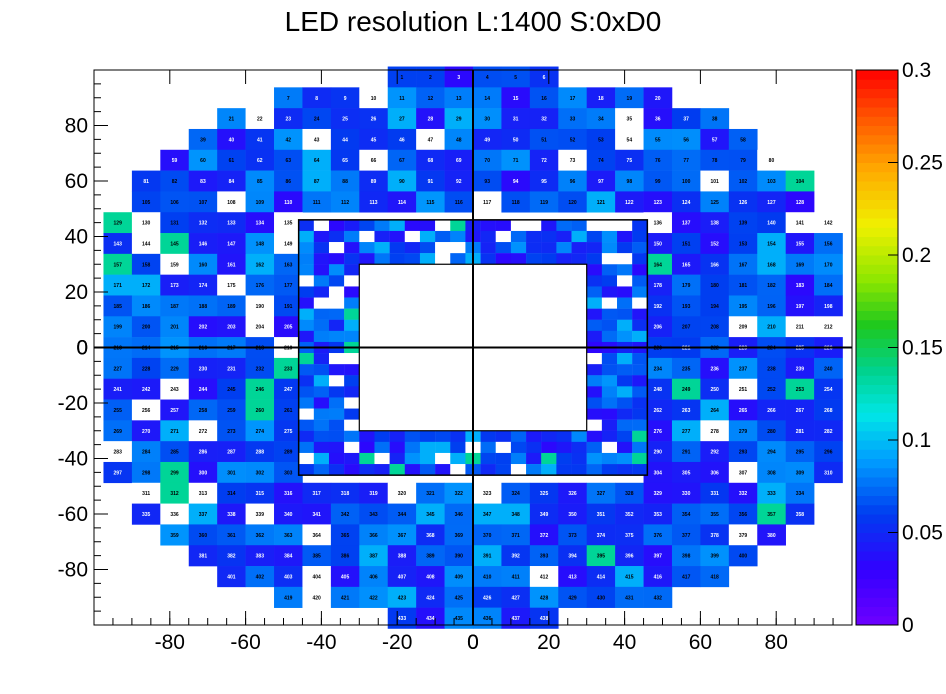 The height and width of the screenshot is (694, 946). I want to click on outer-cell-label: 310, so click(828, 473).